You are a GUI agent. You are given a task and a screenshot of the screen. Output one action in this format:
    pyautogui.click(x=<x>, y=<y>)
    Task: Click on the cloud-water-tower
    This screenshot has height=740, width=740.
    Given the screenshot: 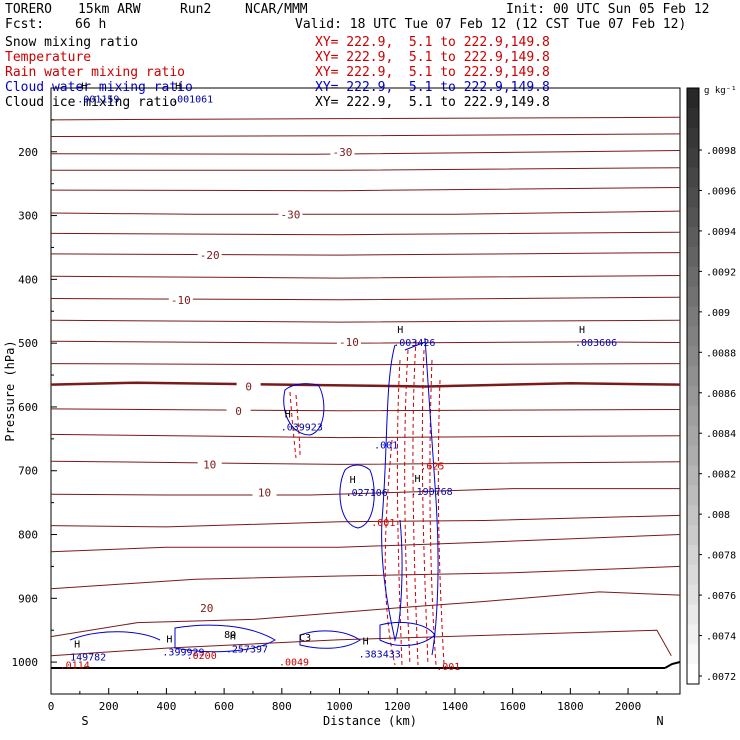 What is the action you would take?
    pyautogui.click(x=410, y=496)
    